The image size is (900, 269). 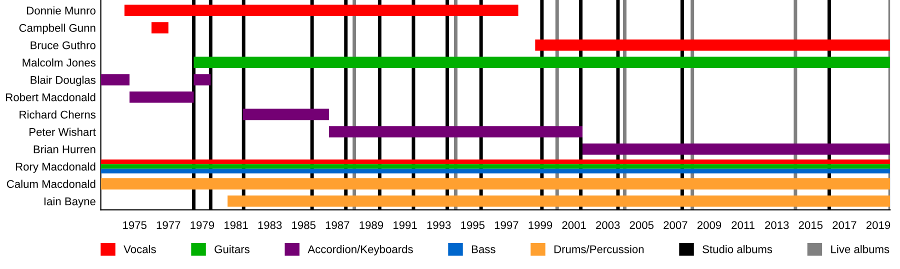 I want to click on x-tick-label: 2005, so click(x=642, y=225).